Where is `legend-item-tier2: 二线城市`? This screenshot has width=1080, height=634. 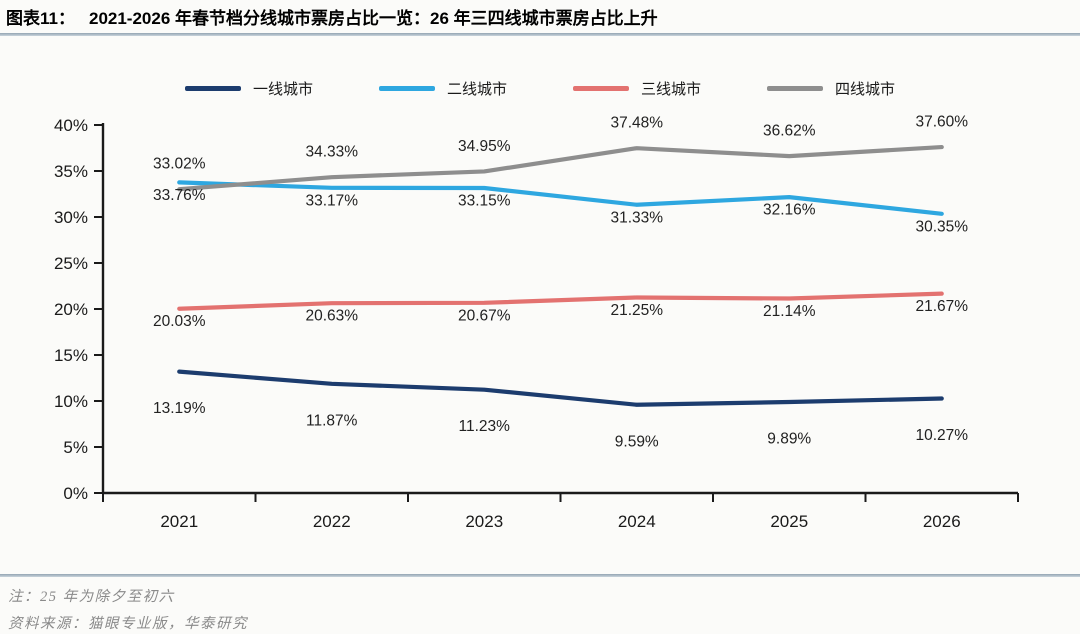
legend-item-tier2: 二线城市 is located at coordinates (442, 88).